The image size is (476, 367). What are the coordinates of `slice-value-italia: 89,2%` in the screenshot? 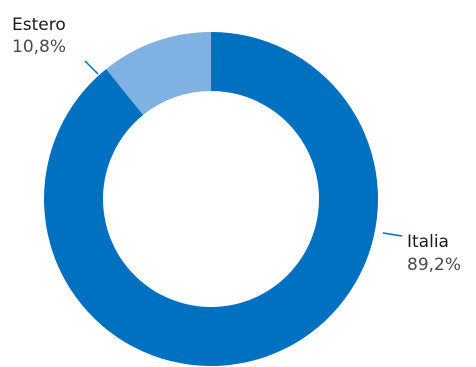 It's located at (434, 265).